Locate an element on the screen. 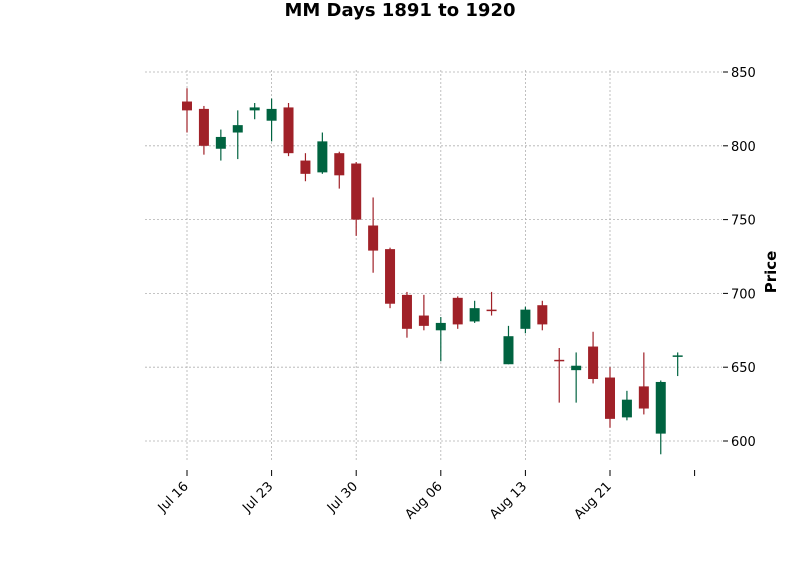 The height and width of the screenshot is (575, 800). x-tick-label: Aug 13 is located at coordinates (508, 500).